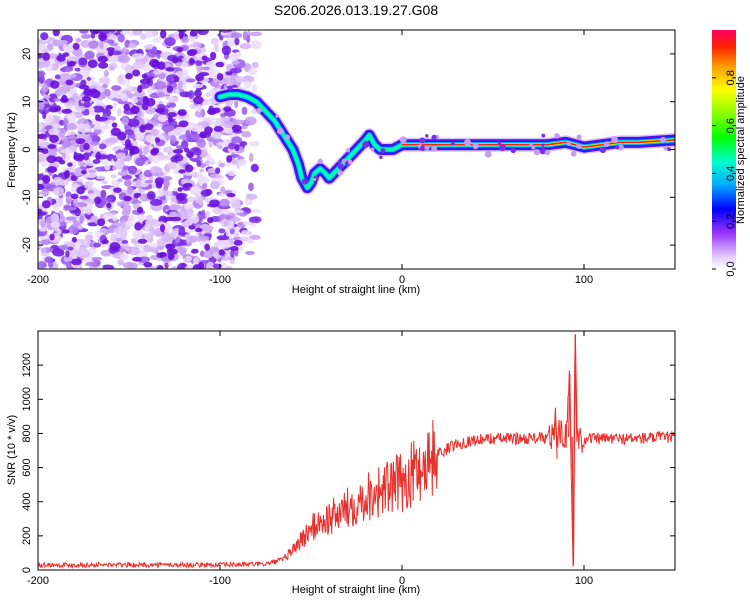  What do you see at coordinates (27, 536) in the screenshot?
I see `snr-y-tick-label: 200` at bounding box center [27, 536].